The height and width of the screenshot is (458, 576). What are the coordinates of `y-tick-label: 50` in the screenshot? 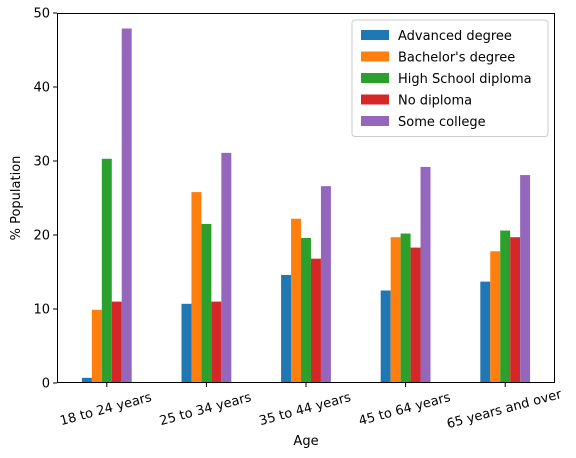 It's located at (41, 14).